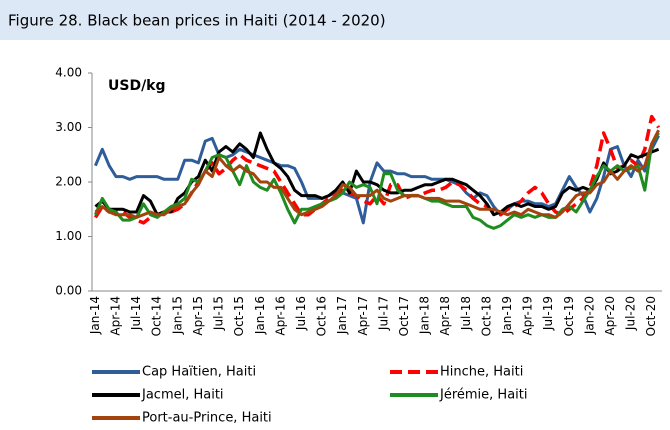 The height and width of the screenshot is (430, 670). What do you see at coordinates (136, 313) in the screenshot?
I see `x-tick-label: Jul-14` at bounding box center [136, 313].